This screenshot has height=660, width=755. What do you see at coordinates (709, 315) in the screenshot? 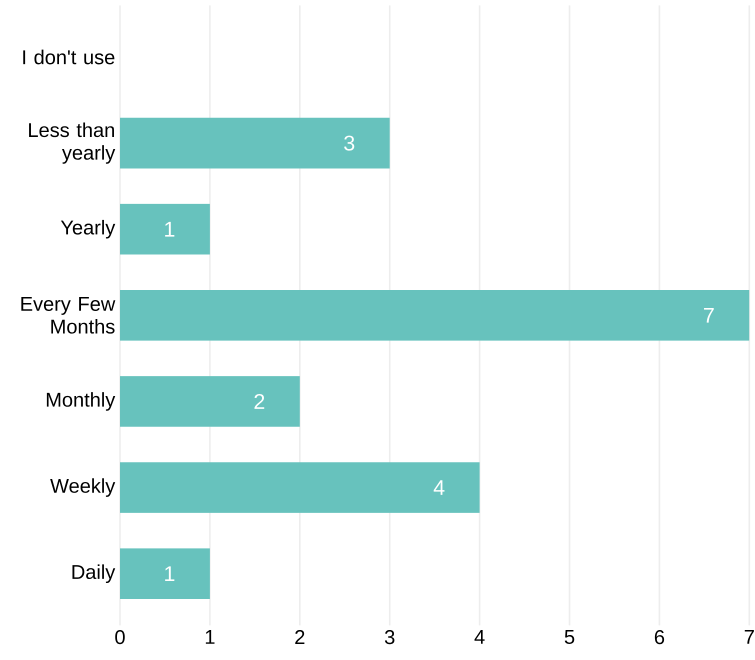
I see `data-label: 7` at bounding box center [709, 315].